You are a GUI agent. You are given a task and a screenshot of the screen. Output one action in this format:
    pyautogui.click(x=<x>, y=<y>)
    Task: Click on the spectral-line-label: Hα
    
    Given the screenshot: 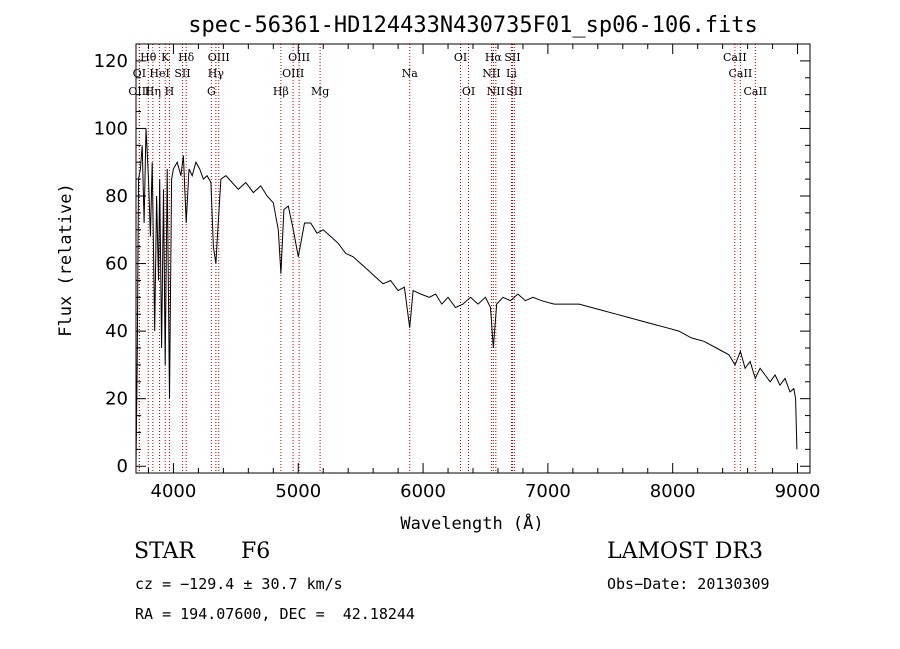 What is the action you would take?
    pyautogui.click(x=494, y=57)
    